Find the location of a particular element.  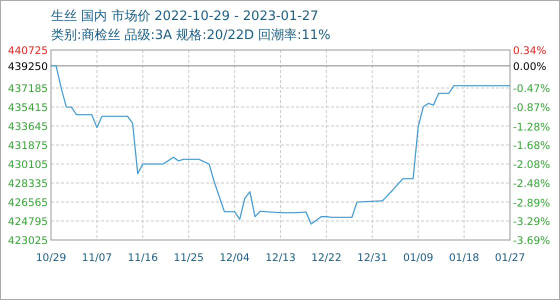

y2-tick-label: -3.29% is located at coordinates (531, 222).